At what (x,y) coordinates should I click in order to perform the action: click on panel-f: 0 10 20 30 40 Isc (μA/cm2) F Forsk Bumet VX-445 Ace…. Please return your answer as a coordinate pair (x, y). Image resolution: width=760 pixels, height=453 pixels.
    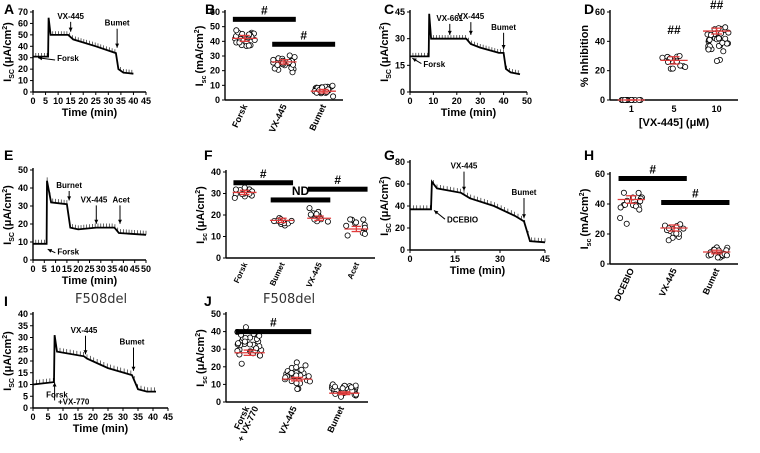
    Looking at the image, I should click on (285, 218).